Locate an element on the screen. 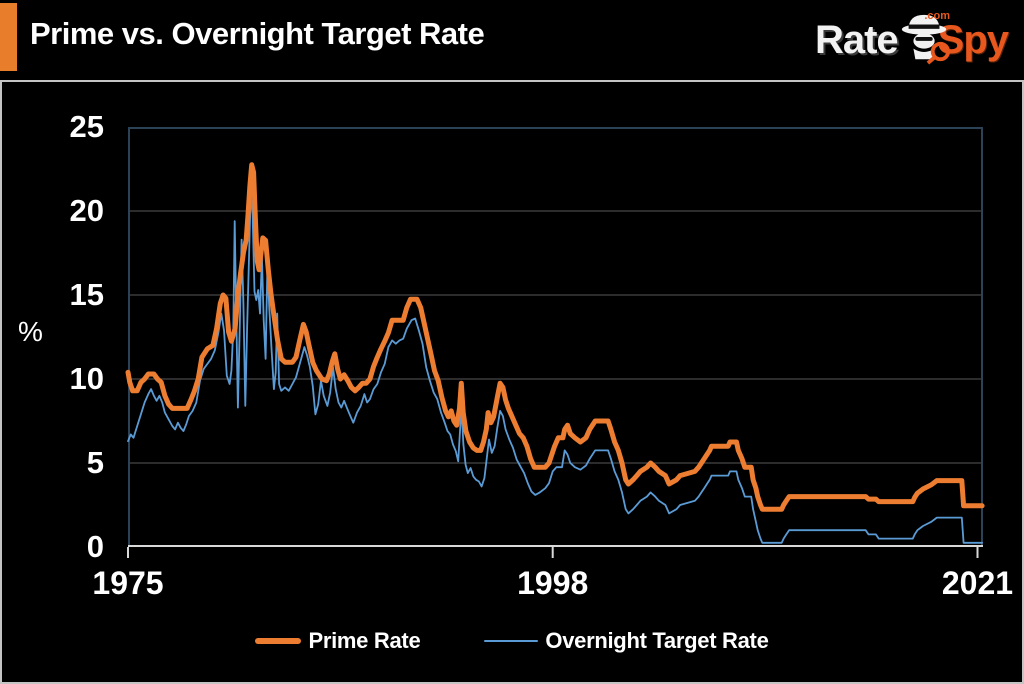  logo-text-rate: Rate is located at coordinates (856, 39).